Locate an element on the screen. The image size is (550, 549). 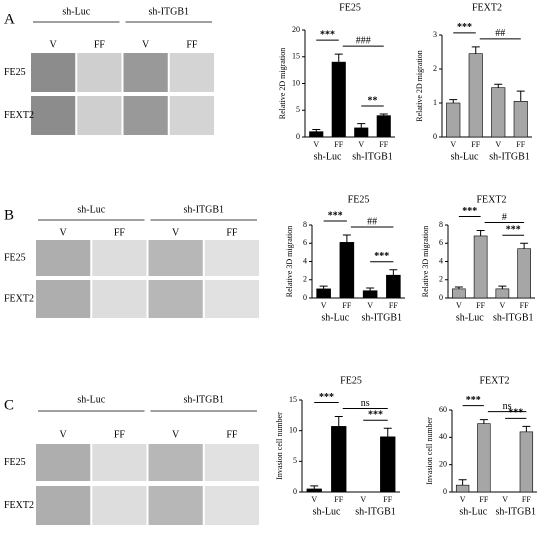
panel-letter: A is located at coordinates (9, 19).